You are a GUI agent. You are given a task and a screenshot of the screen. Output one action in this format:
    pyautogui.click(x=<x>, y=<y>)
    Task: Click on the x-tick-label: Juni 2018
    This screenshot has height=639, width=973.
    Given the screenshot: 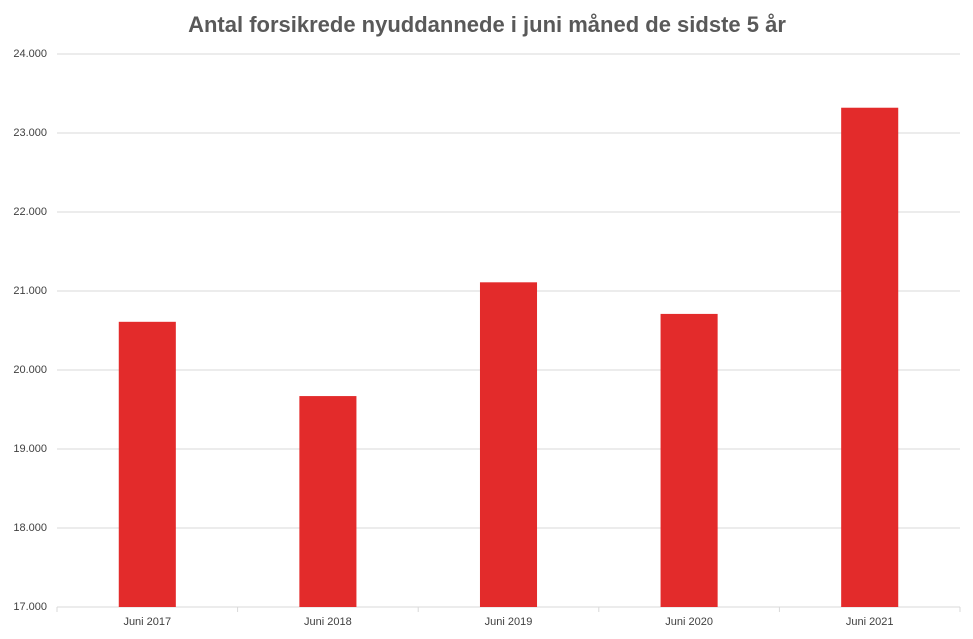 What is the action you would take?
    pyautogui.click(x=328, y=622)
    